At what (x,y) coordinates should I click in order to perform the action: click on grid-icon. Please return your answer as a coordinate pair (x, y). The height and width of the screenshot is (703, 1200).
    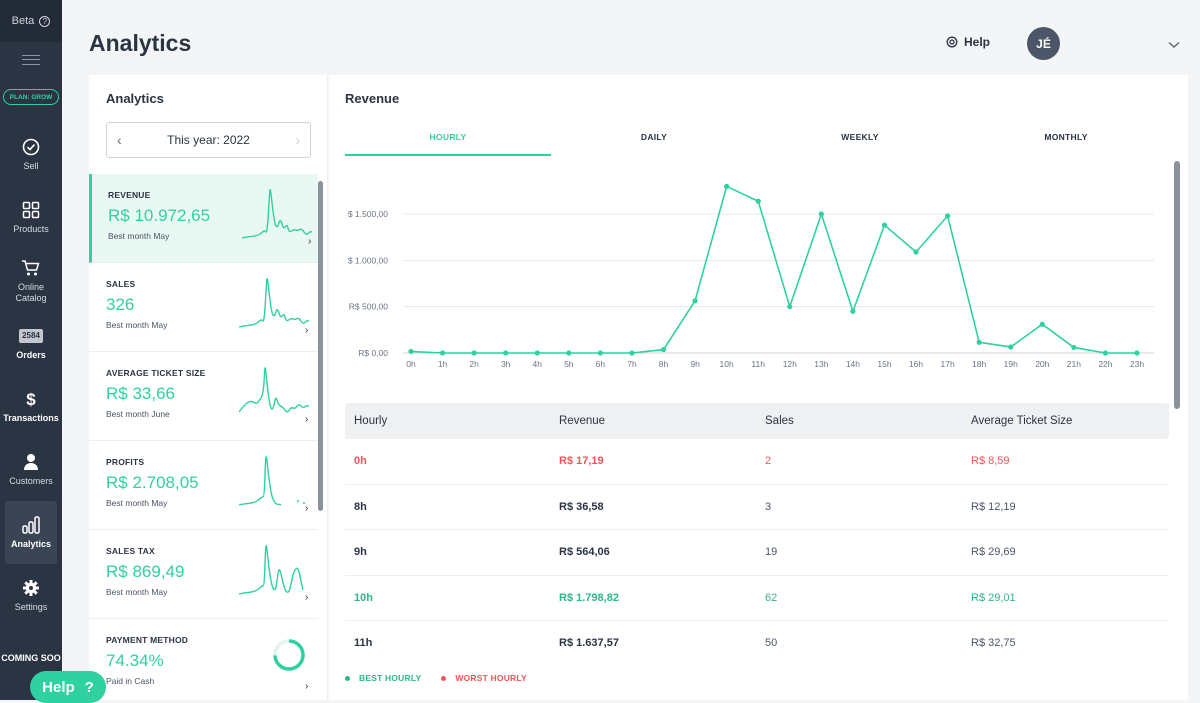
    Looking at the image, I should click on (31, 210).